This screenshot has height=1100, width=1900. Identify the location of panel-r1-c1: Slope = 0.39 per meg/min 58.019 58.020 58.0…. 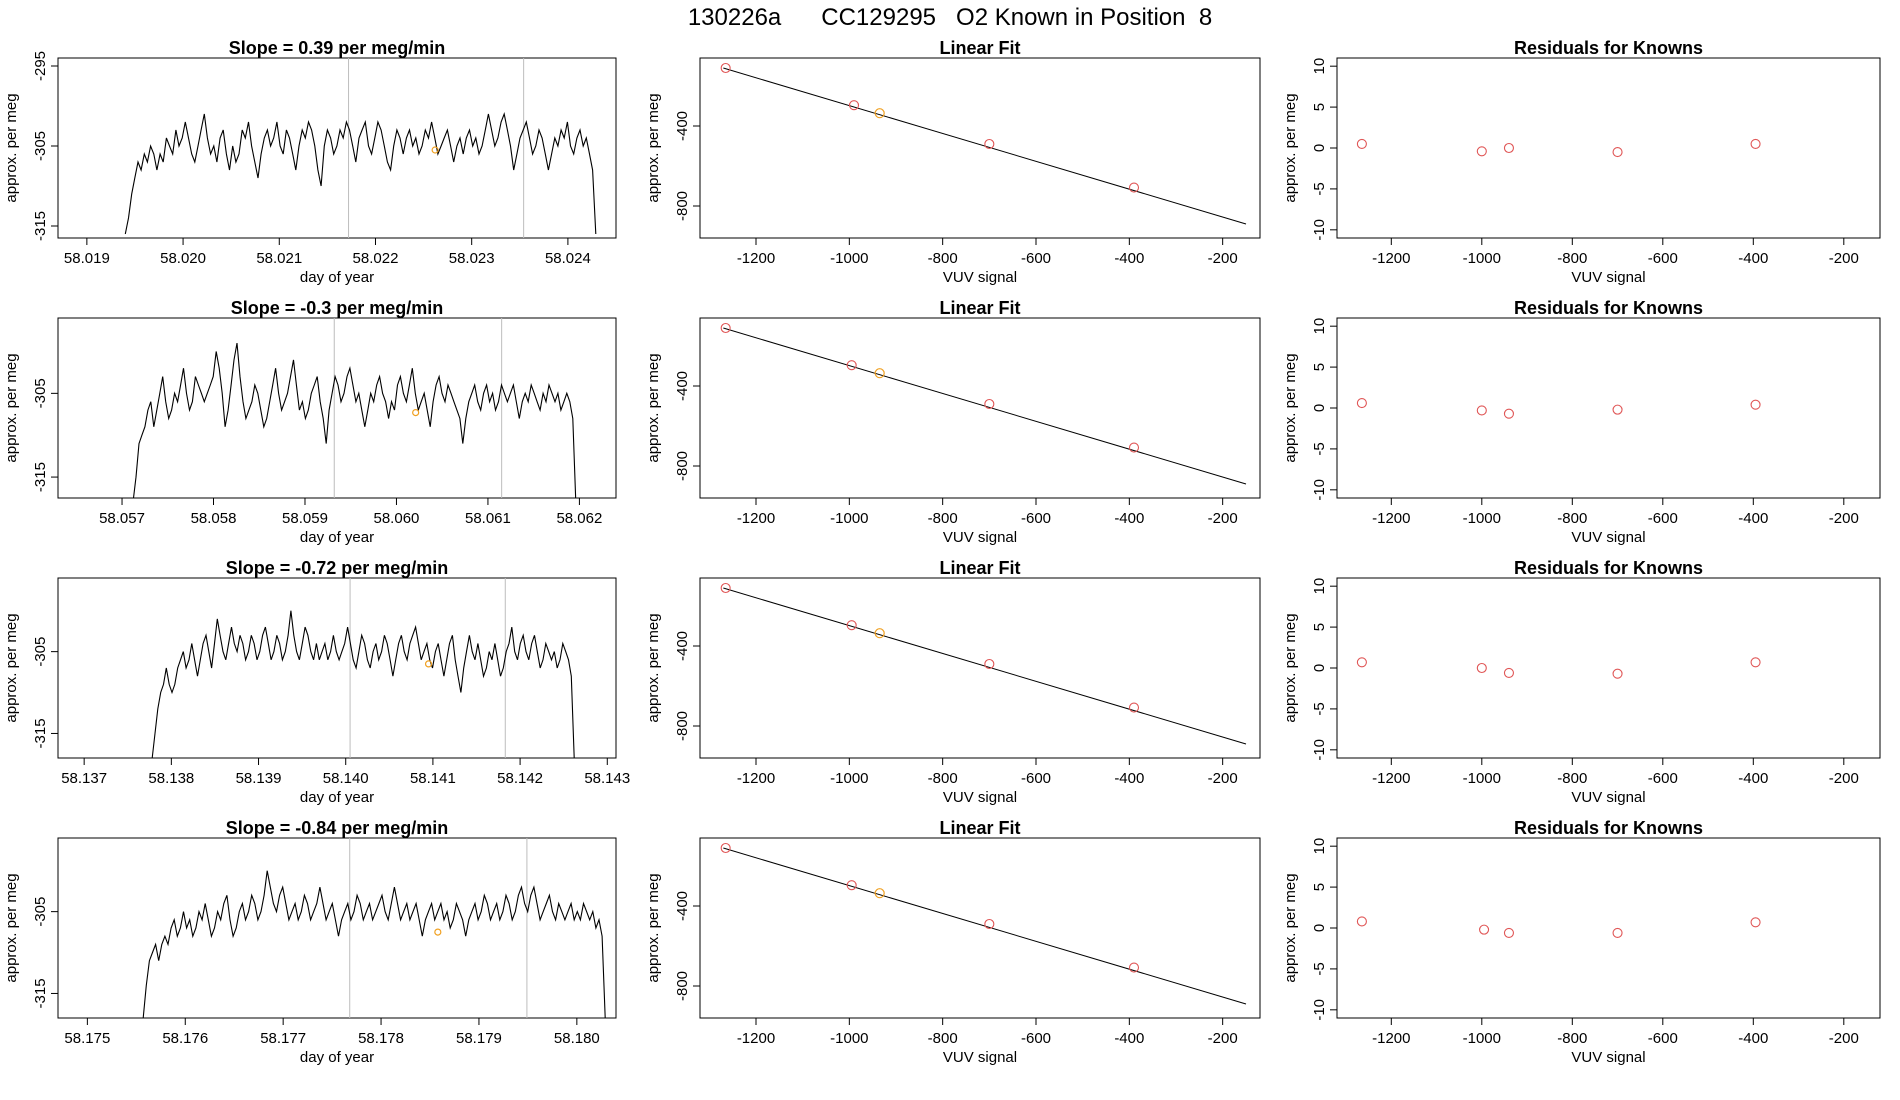
(310, 162).